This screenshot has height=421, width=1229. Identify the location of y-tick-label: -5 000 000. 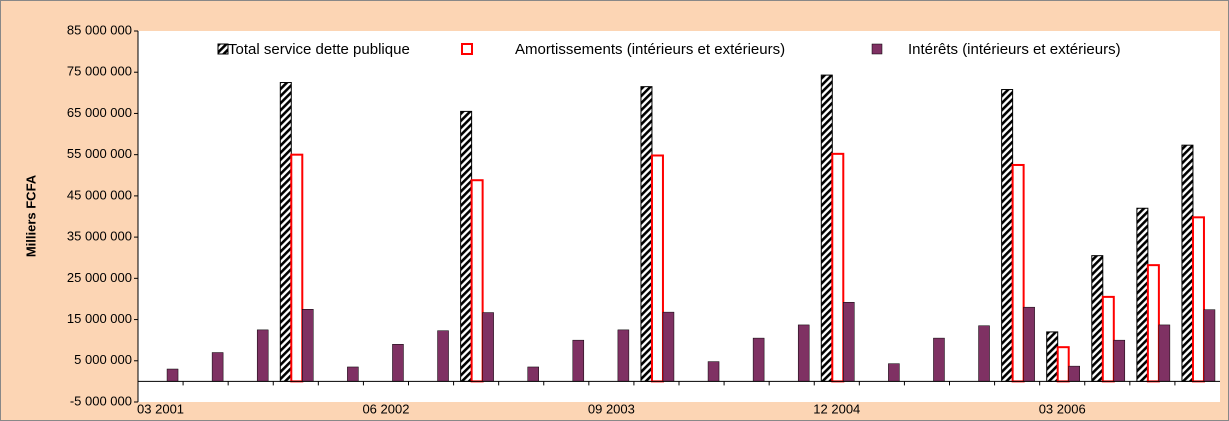
(101, 400).